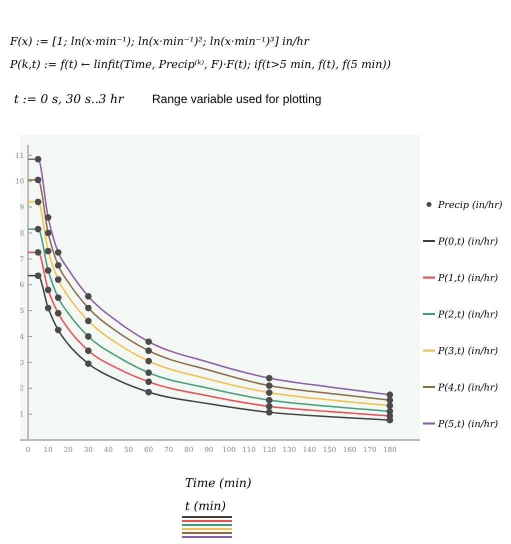 This screenshot has width=511, height=544. What do you see at coordinates (218, 483) in the screenshot?
I see `x-axis-title: Time (min)` at bounding box center [218, 483].